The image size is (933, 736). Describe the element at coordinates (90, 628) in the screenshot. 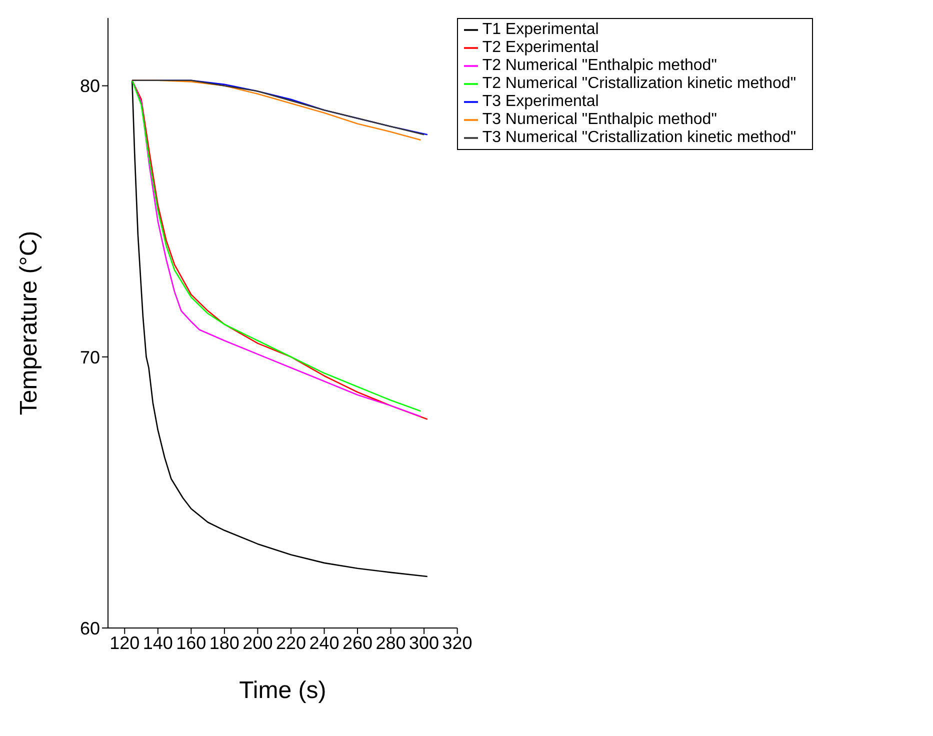

I see `y-tick-label: 60` at that location.